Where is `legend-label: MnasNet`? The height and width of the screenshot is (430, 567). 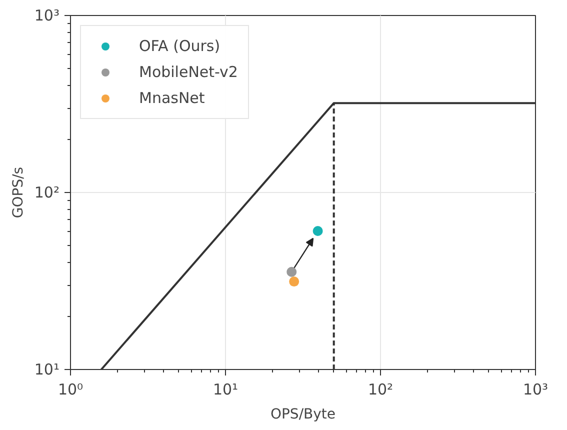
legend-label: MnasNet is located at coordinates (172, 98).